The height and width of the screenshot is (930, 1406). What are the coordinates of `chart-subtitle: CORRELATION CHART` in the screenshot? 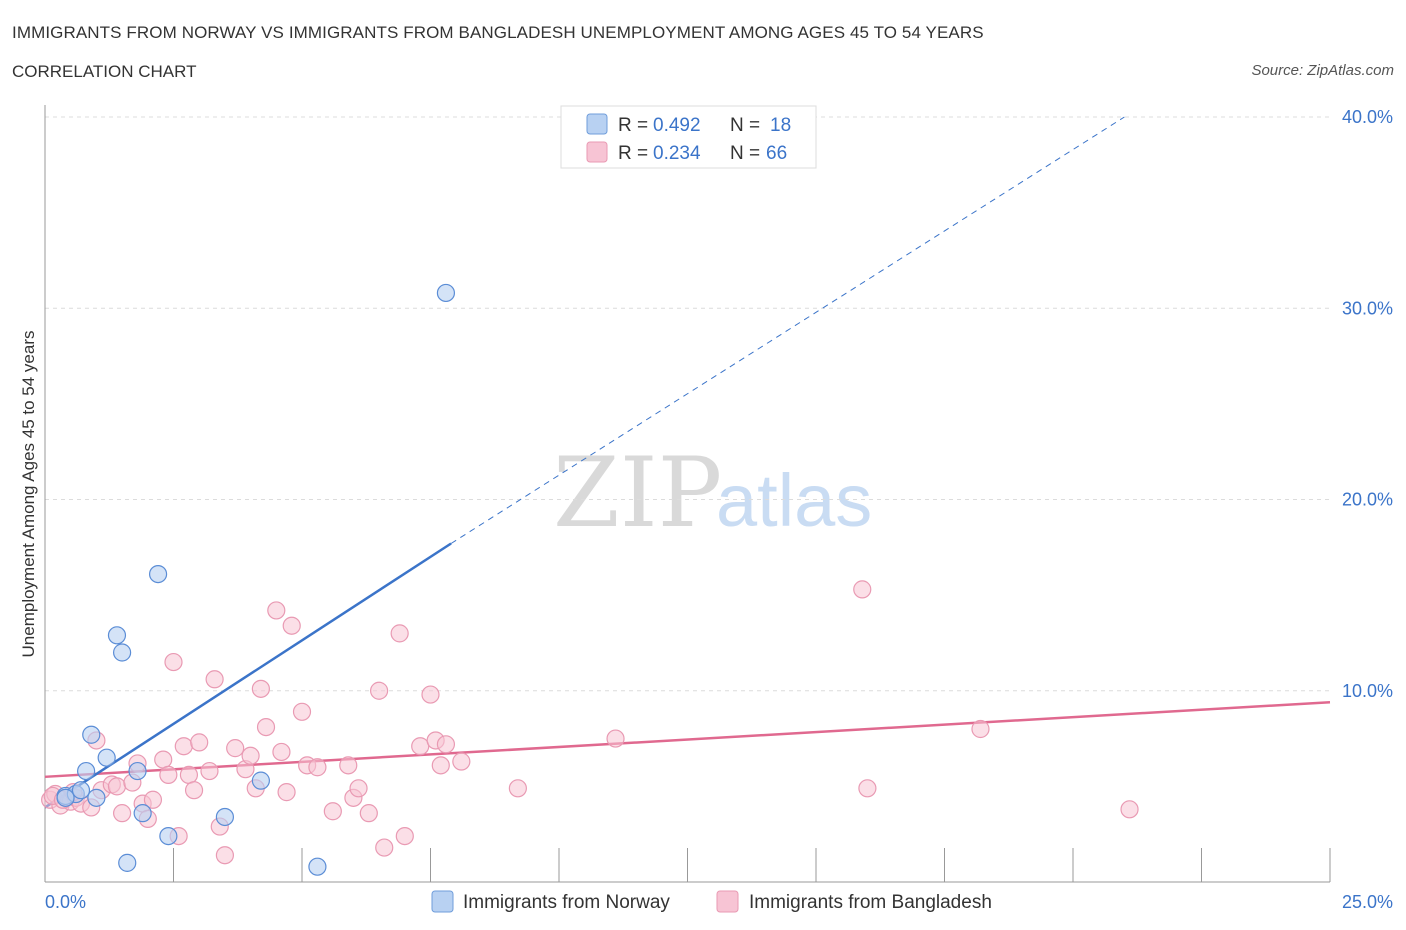 It's located at (104, 71).